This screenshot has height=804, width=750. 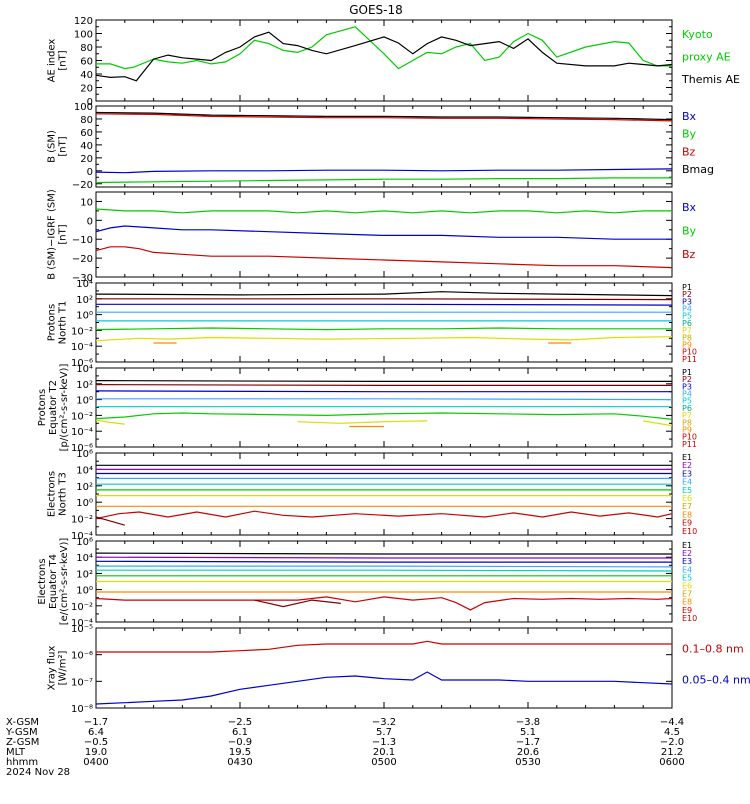 I want to click on legend-entry: Kyoto, so click(x=697, y=34).